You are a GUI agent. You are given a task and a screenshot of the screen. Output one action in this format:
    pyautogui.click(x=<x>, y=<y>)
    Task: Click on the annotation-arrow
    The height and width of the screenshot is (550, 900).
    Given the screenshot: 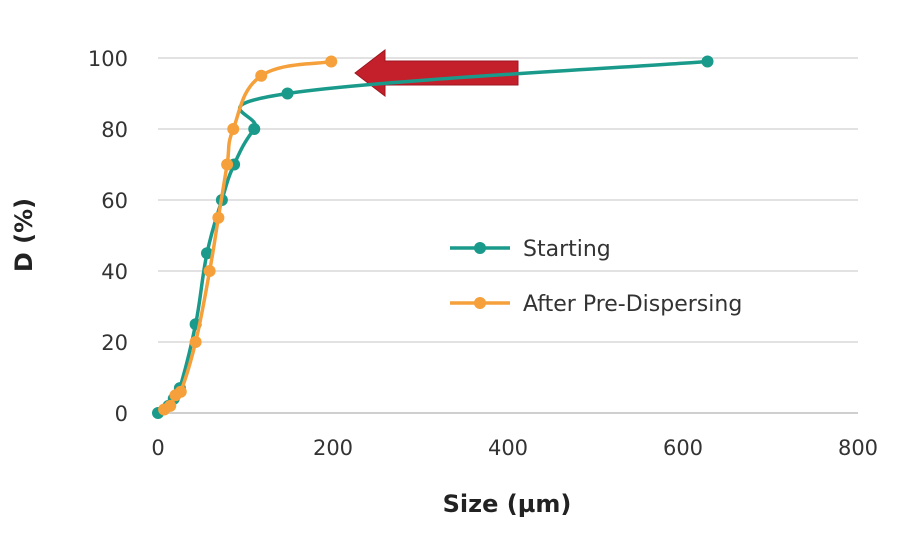 What is the action you would take?
    pyautogui.click(x=436, y=73)
    